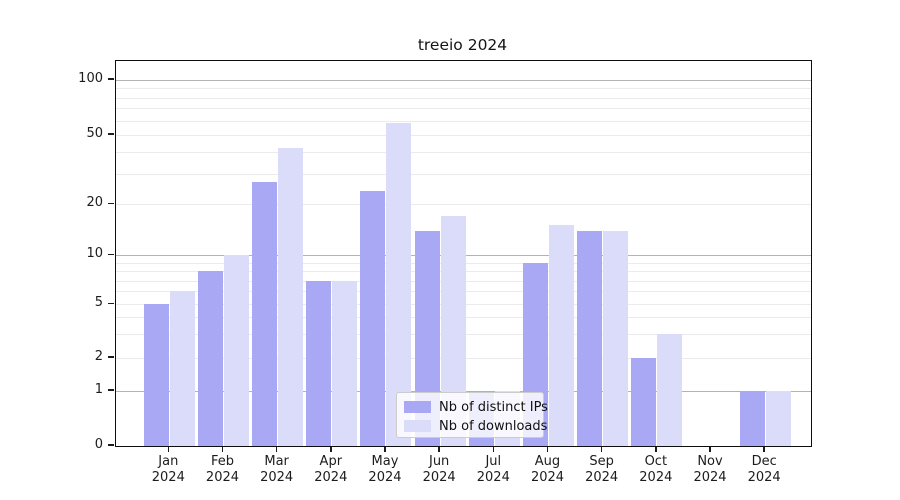 This screenshot has width=900, height=500. I want to click on x-tick-year-oct: 2024, so click(656, 477).